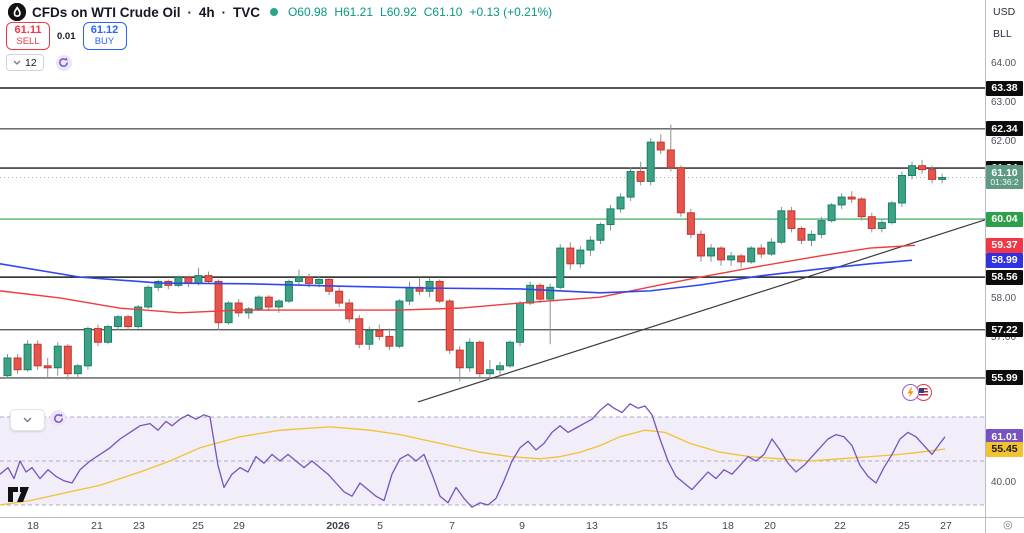 The height and width of the screenshot is (533, 1024). Describe the element at coordinates (206, 12) in the screenshot. I see `interval-button: 4h` at that location.